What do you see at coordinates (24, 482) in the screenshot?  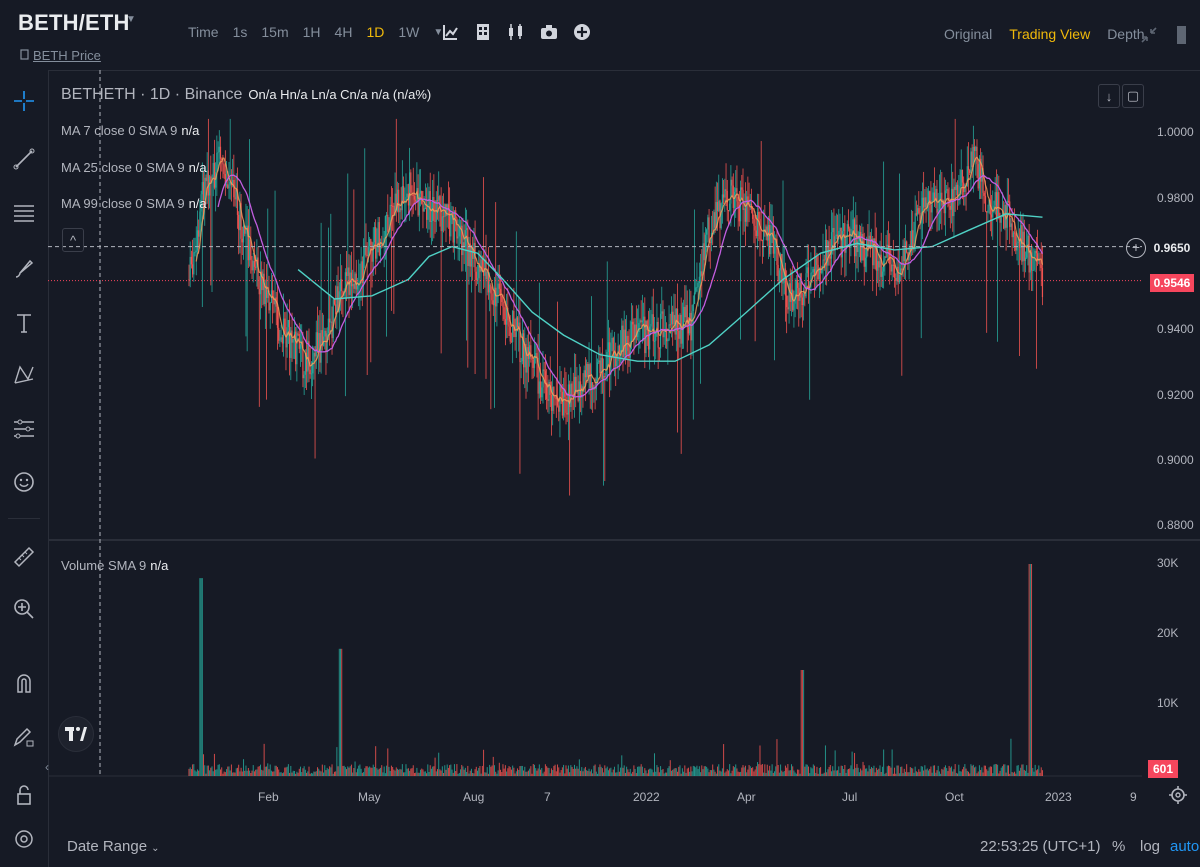 I see `emoji-tool` at bounding box center [24, 482].